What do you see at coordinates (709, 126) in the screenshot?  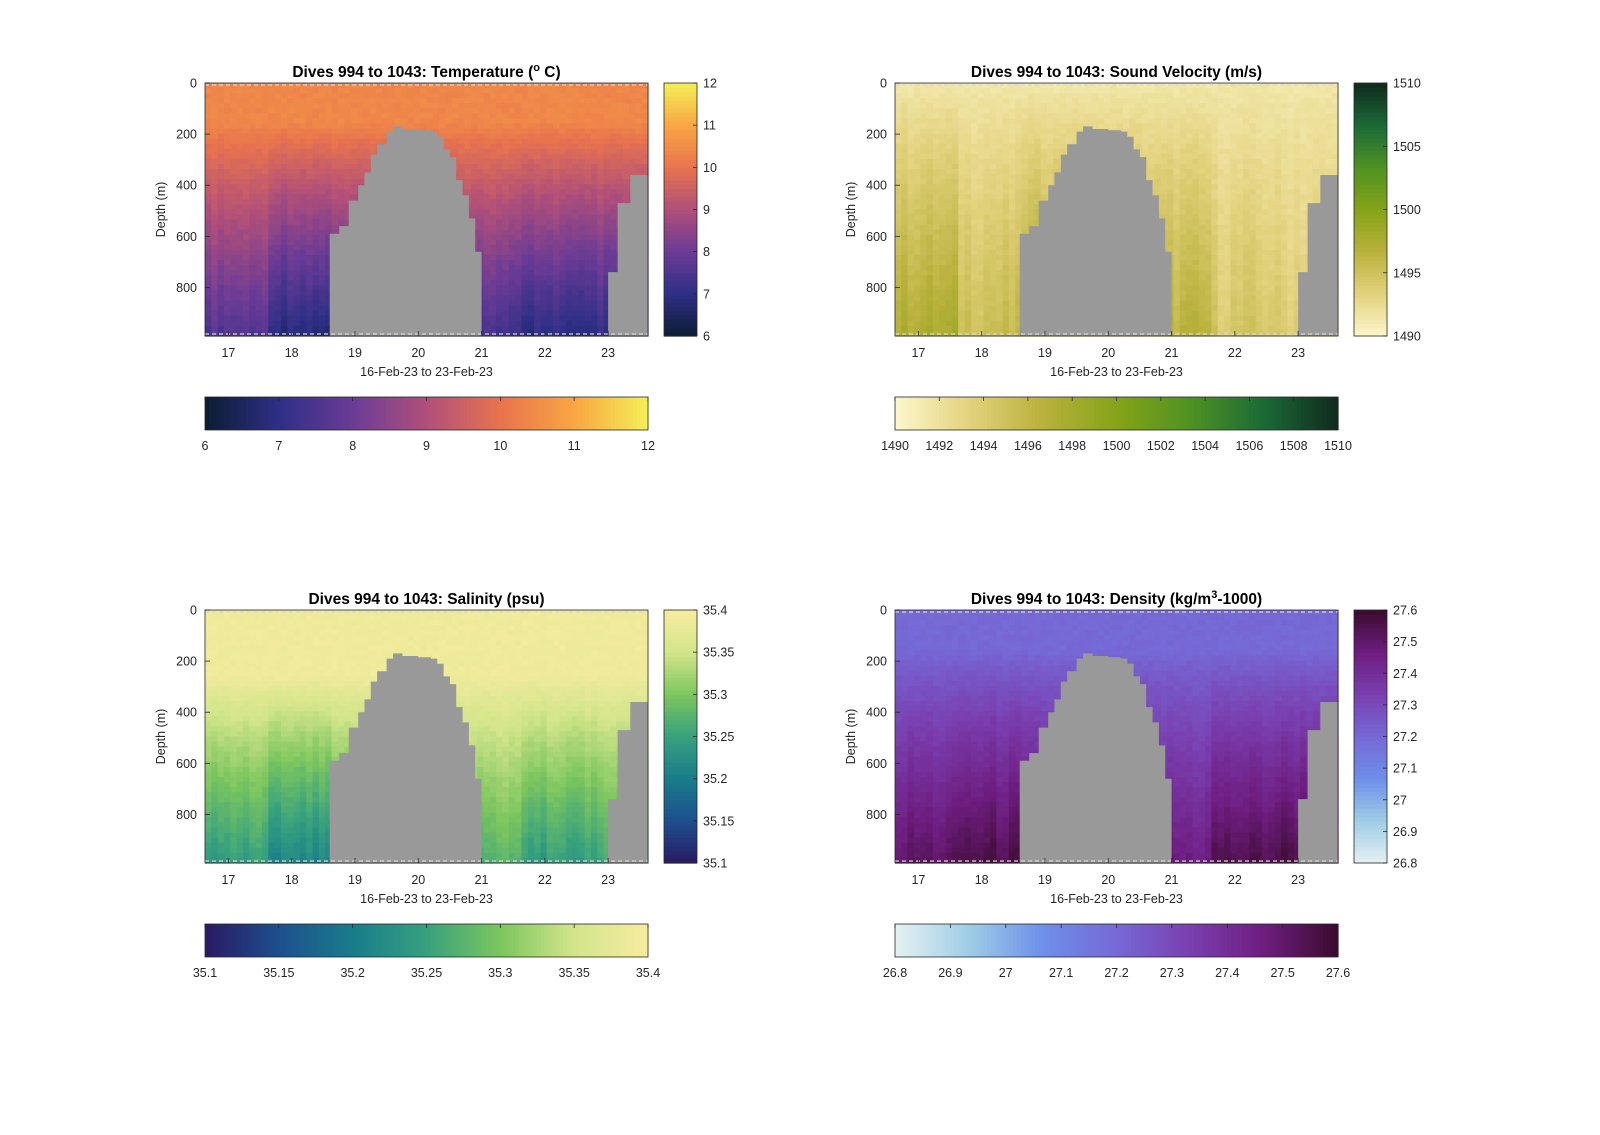 I see `colorbar-tick-label: 11` at bounding box center [709, 126].